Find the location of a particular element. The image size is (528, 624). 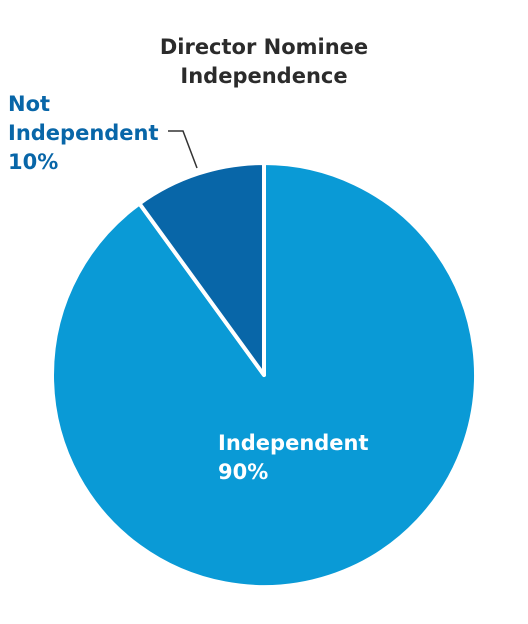

slice-label: Independent 90% is located at coordinates (328, 458).